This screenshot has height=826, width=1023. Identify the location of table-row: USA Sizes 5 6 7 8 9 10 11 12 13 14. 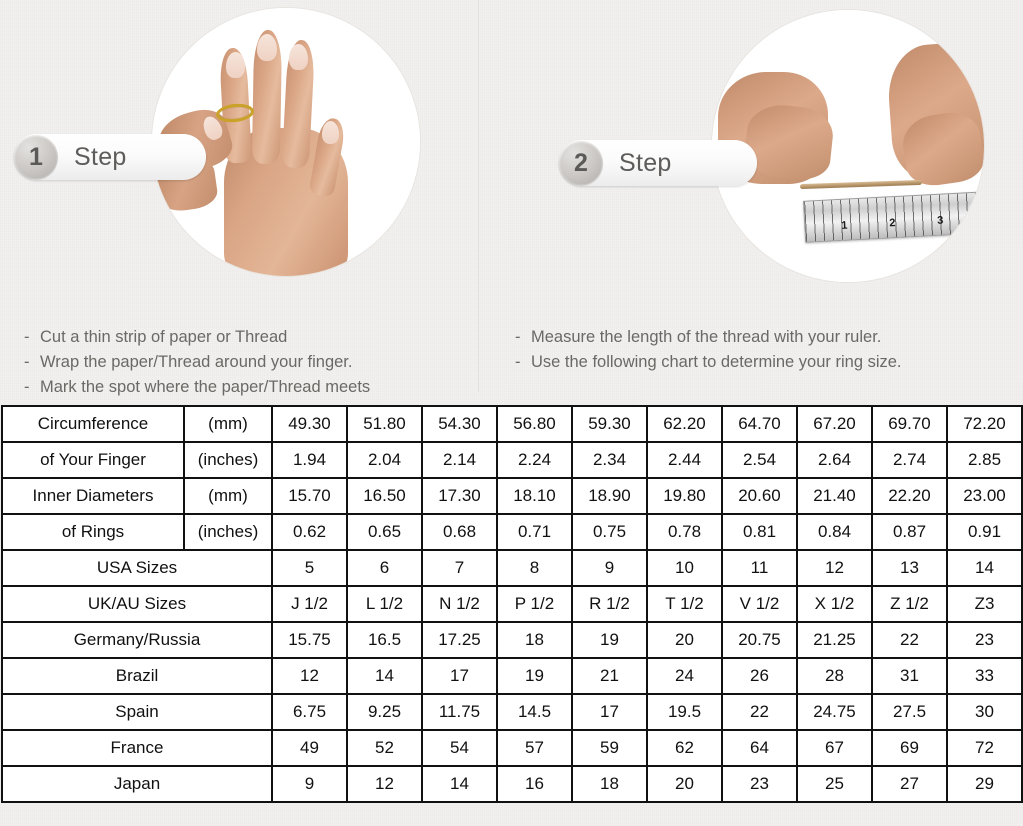
(512, 568).